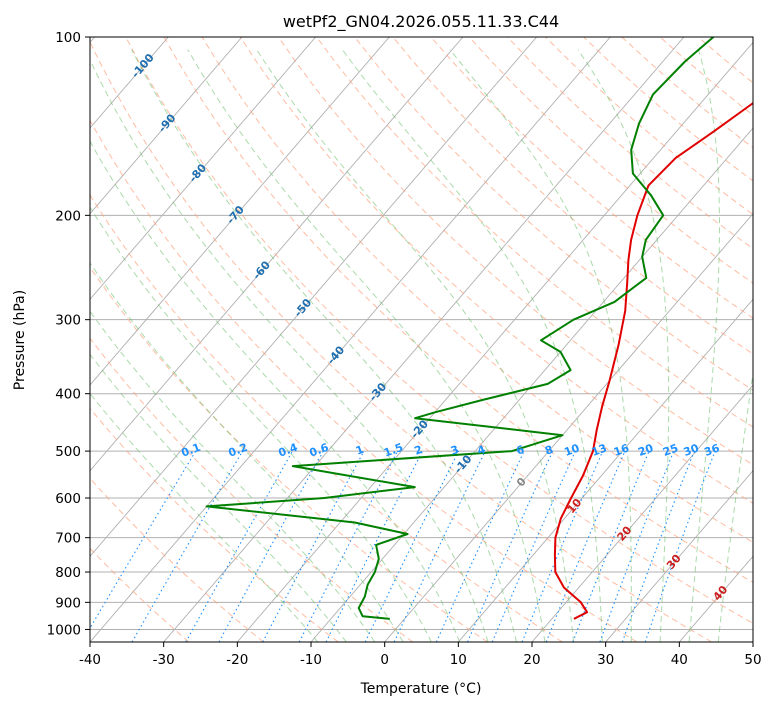  Describe the element at coordinates (393, 450) in the screenshot. I see `mixing-ratio-label: 1.5` at that location.